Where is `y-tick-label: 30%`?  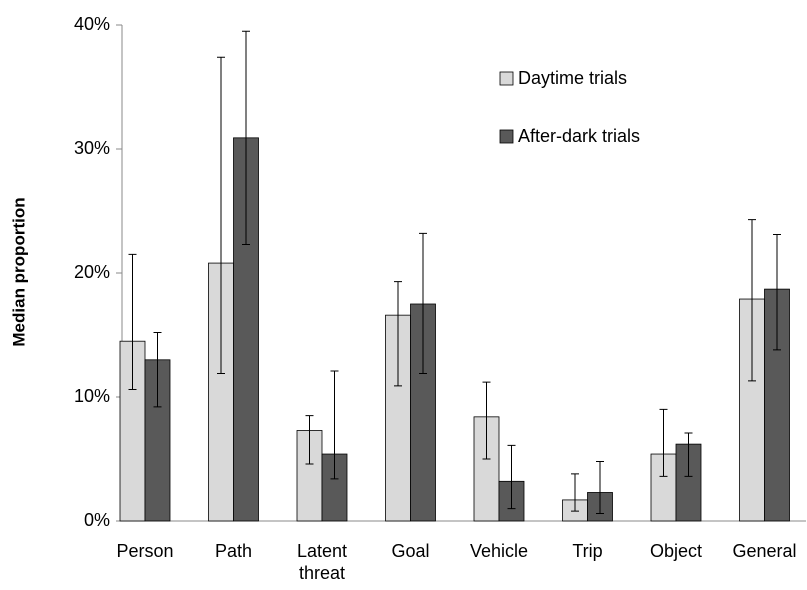 y-tick-label: 30% is located at coordinates (92, 148).